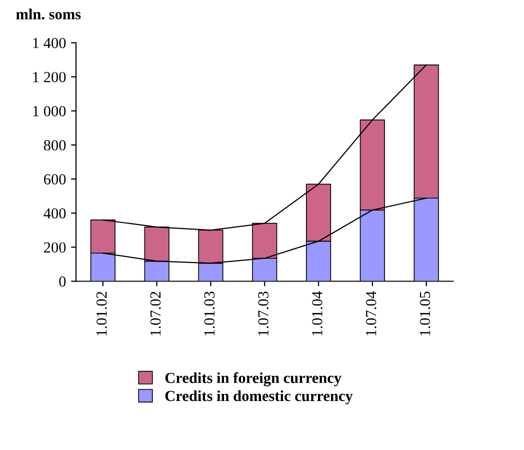 This screenshot has height=450, width=524. Describe the element at coordinates (259, 397) in the screenshot. I see `legend-label: Credits in domestic currency` at that location.